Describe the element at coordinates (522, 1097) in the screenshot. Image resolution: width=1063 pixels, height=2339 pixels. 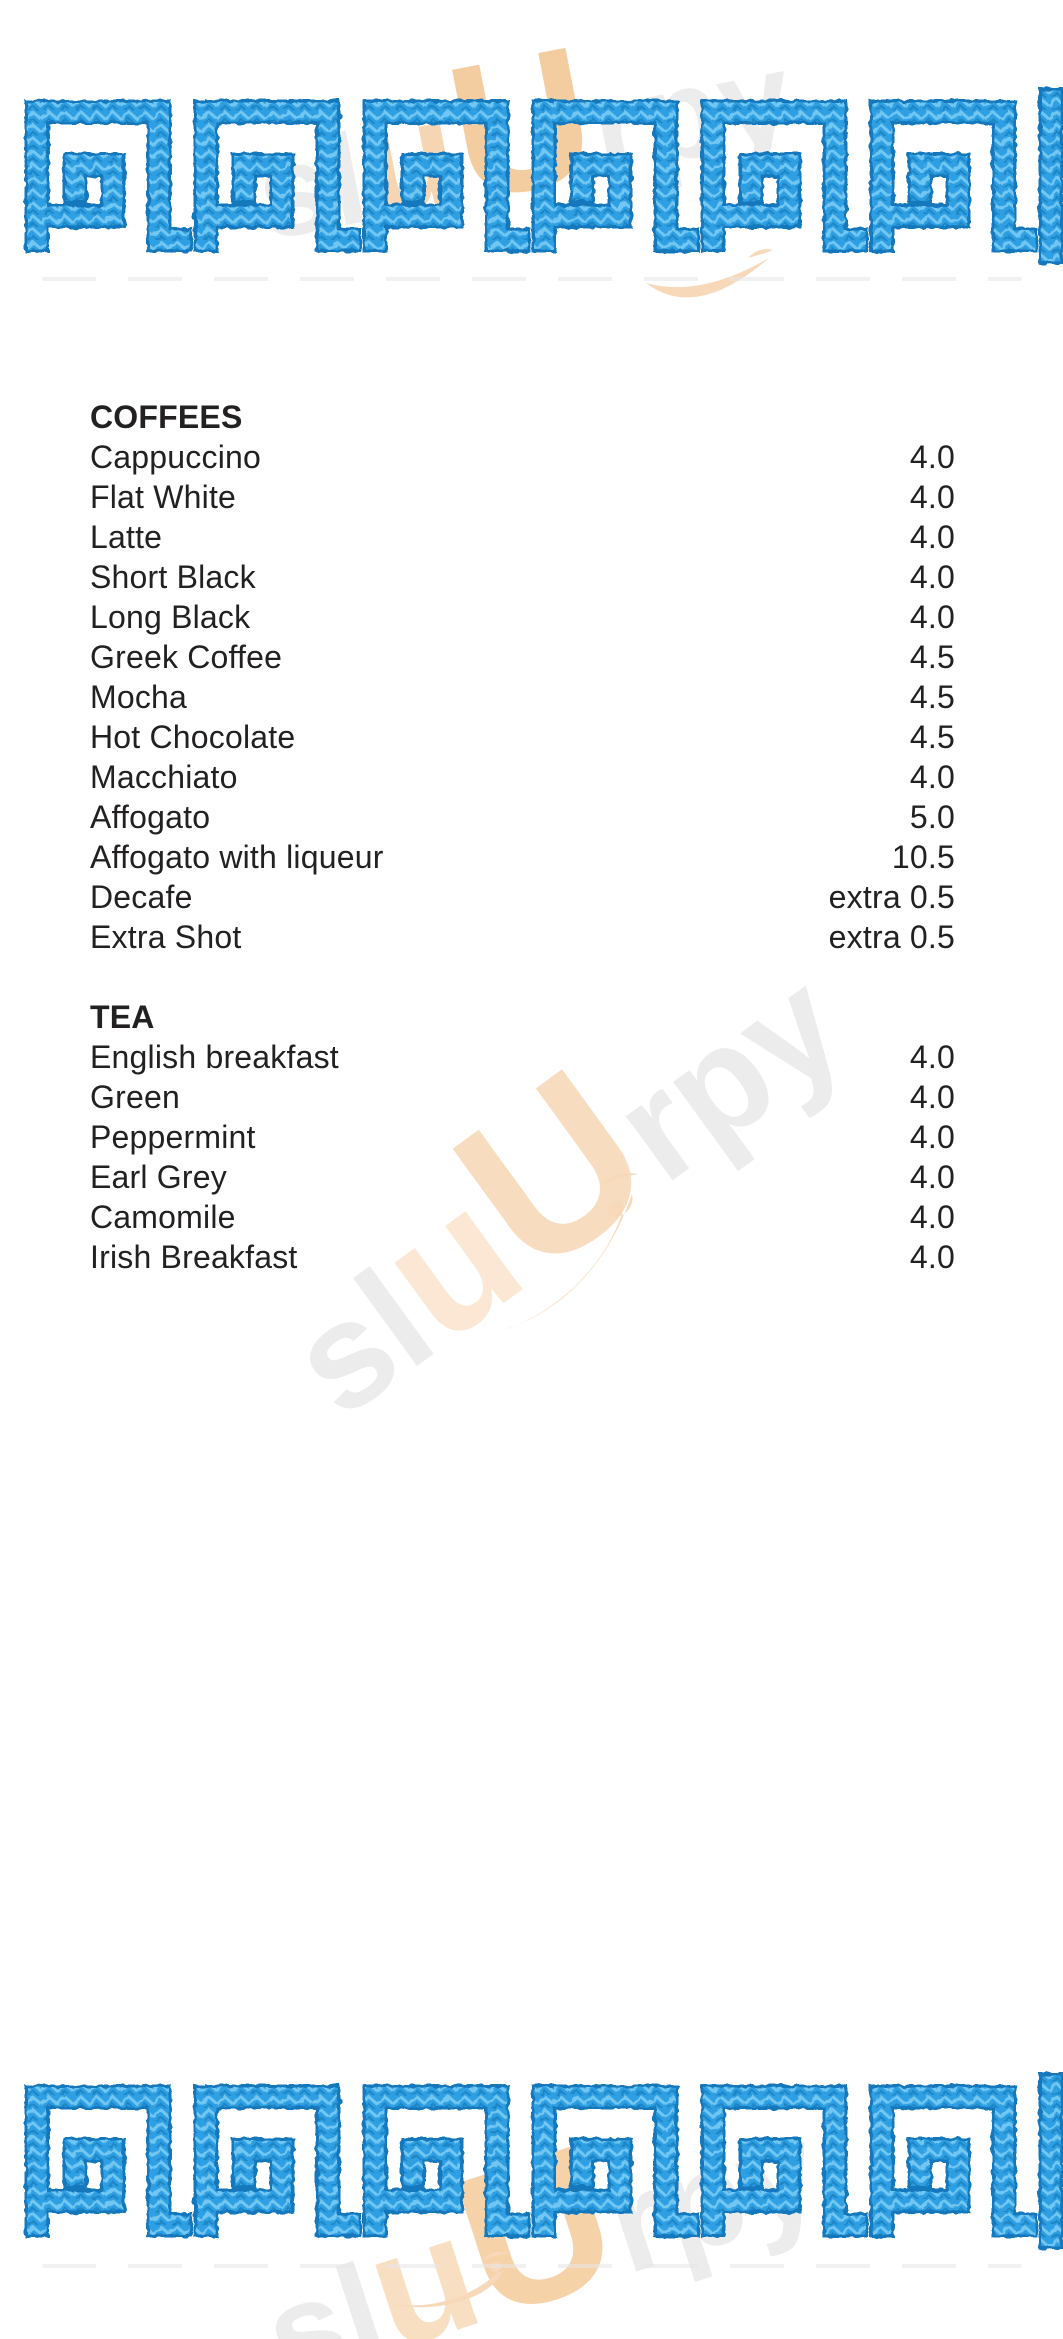
I see `menu-item-row: Green 4.0` at that location.